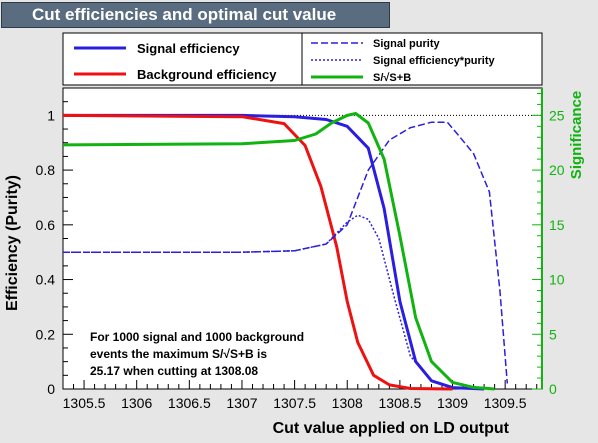 This screenshot has width=598, height=443. What do you see at coordinates (399, 403) in the screenshot?
I see `x-tick-label: 1308.5` at bounding box center [399, 403].